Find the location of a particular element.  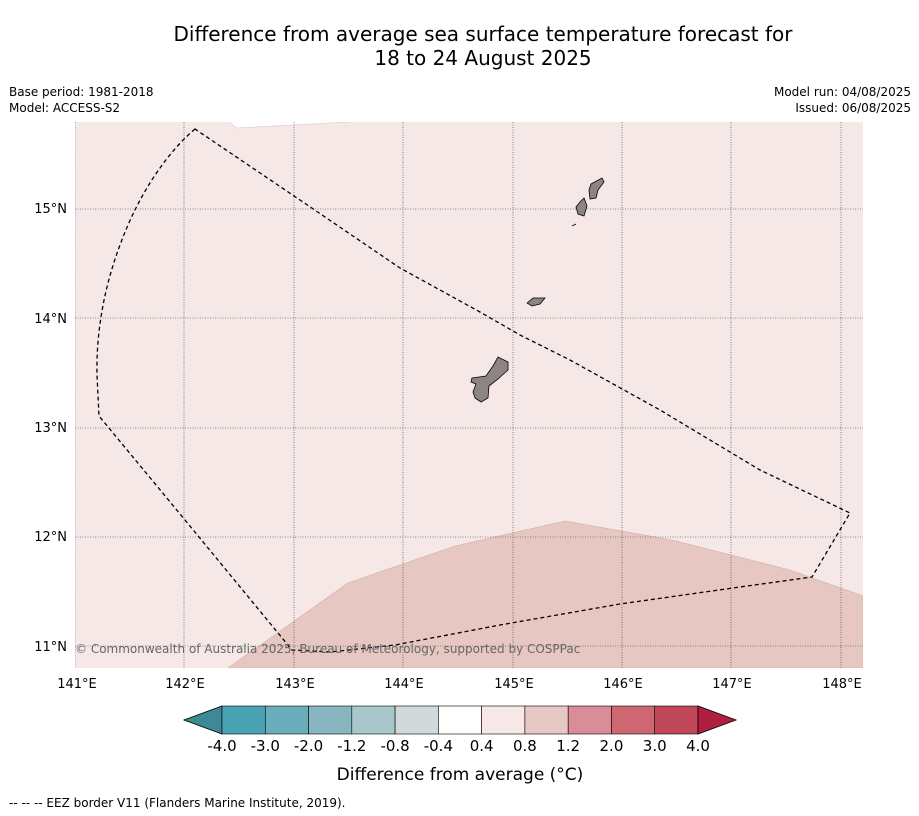

guam-island is located at coordinates (489, 379).